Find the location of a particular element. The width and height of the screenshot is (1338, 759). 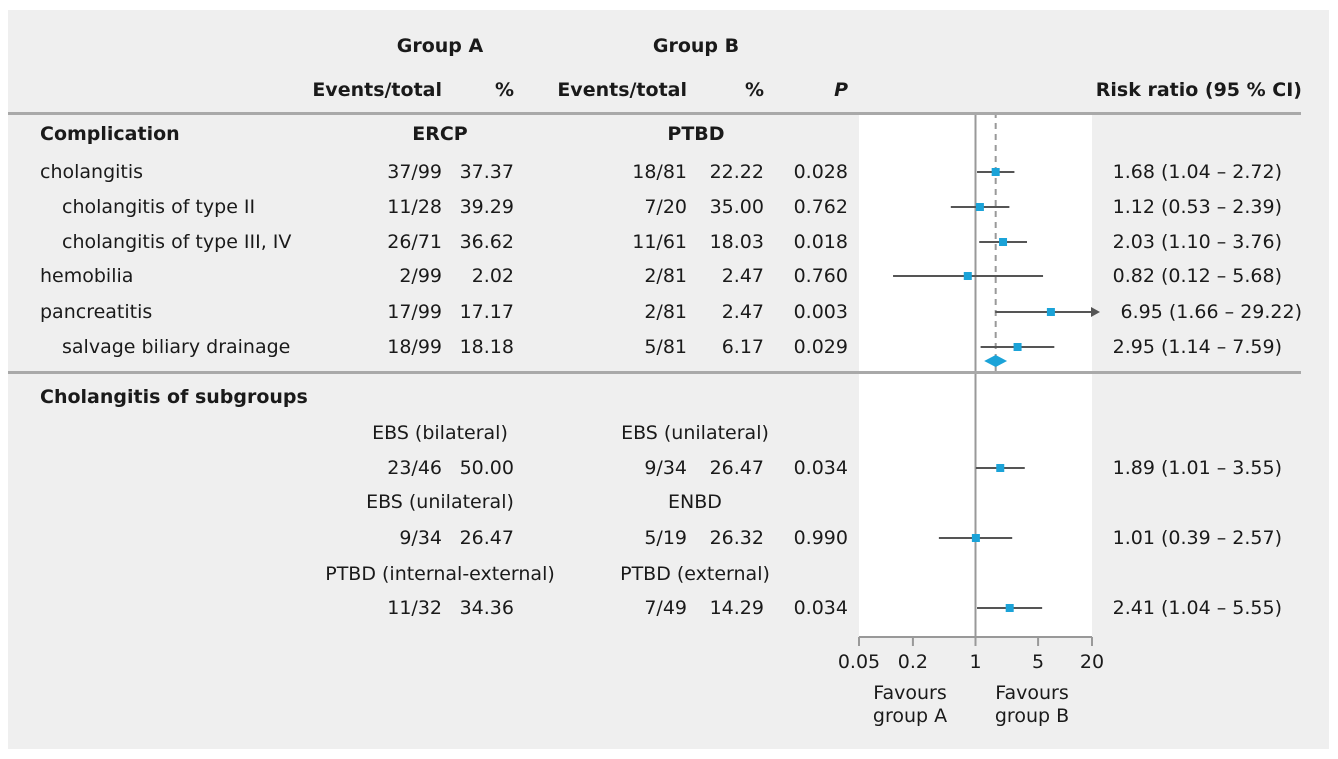

section-group-b-name: PTBD is located at coordinates (696, 134).